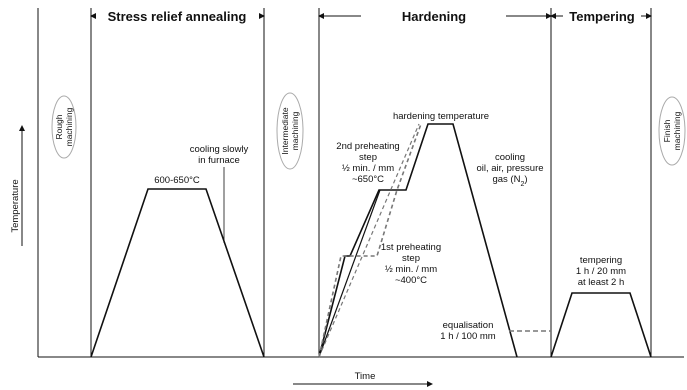 Image resolution: width=687 pixels, height=390 pixels. Describe the element at coordinates (219, 160) in the screenshot. I see `annealing-cooling-label-2: in furnace` at that location.